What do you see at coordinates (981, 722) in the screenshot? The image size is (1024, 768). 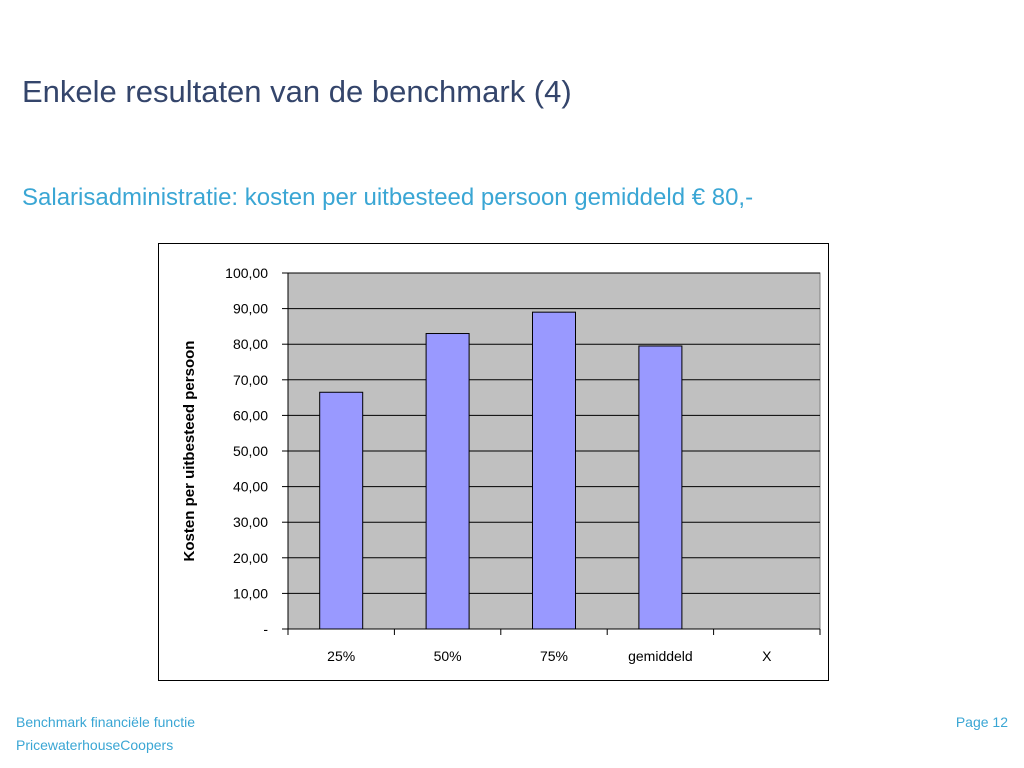 I see `page-number: Page 12` at bounding box center [981, 722].